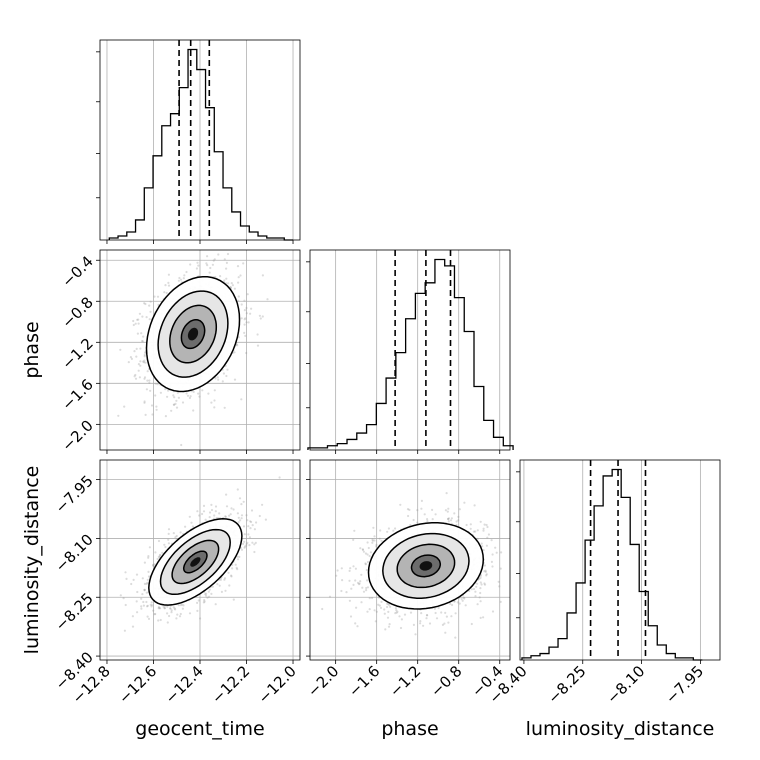 This screenshot has width=760, height=760. I want to click on scatter-phase-vs-luminosity-distance-content, so click(415, 565).